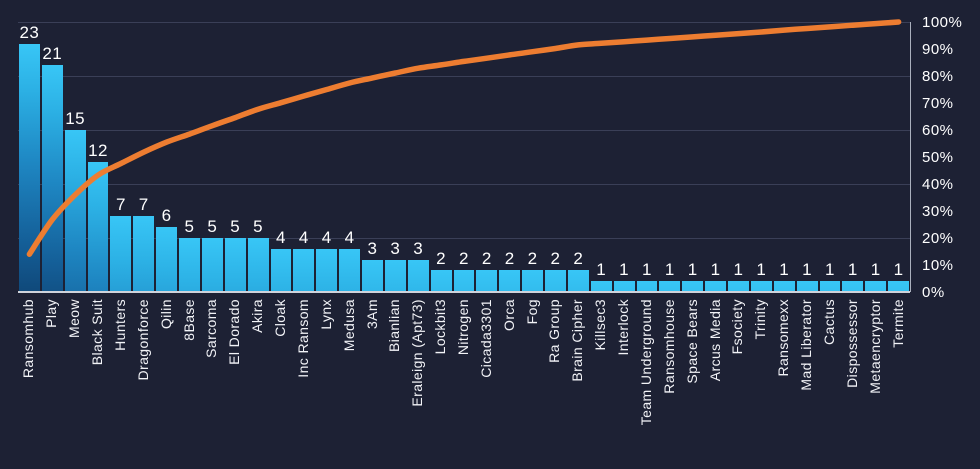 This screenshot has height=469, width=980. I want to click on category-label: Inc Ransom, so click(302, 338).